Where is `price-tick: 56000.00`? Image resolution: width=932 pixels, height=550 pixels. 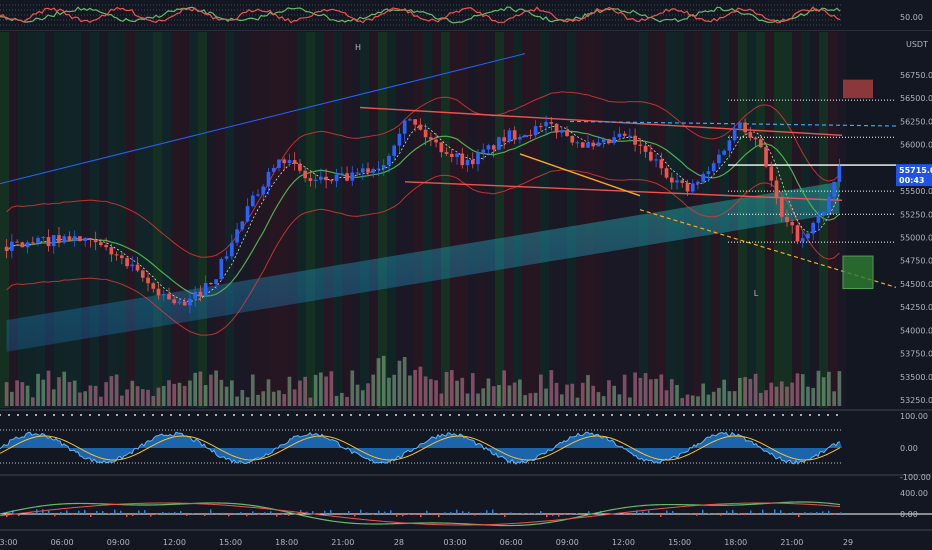 price-tick: 56000.00 is located at coordinates (916, 145).